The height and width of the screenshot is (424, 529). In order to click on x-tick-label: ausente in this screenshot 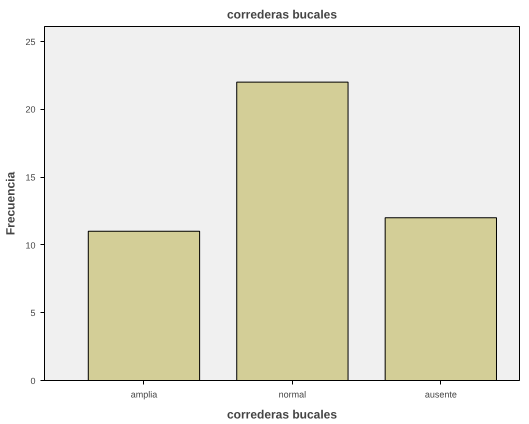, I will do `click(440, 395)`.